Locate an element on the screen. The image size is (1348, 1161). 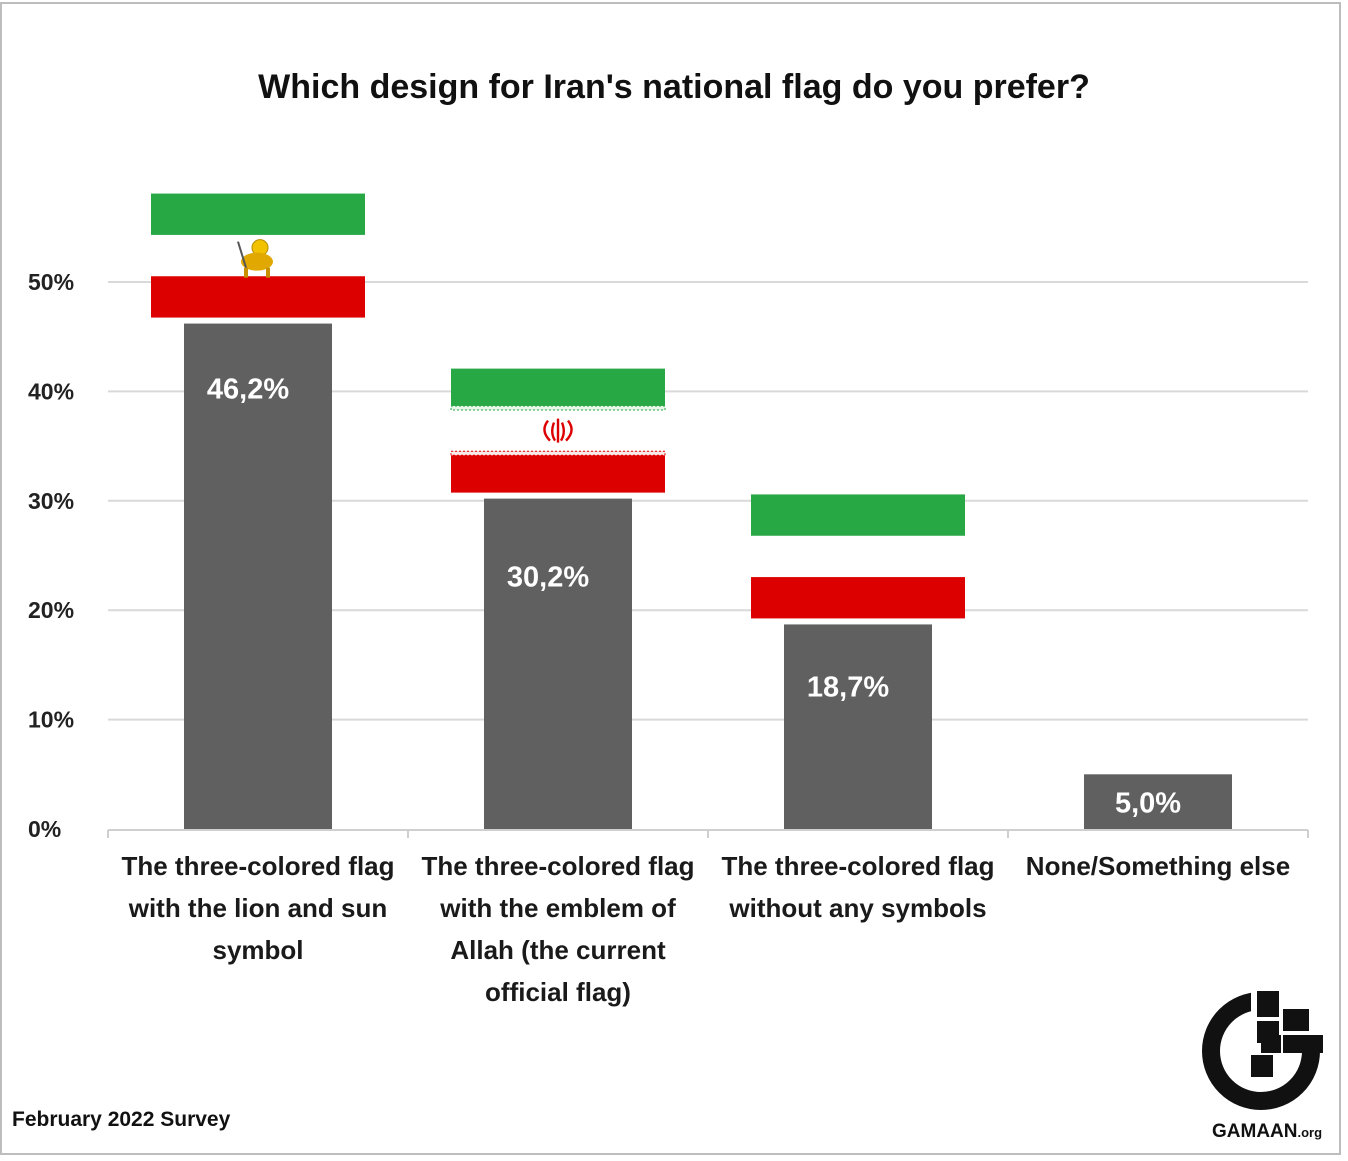
lion-sword is located at coordinates (242, 254).